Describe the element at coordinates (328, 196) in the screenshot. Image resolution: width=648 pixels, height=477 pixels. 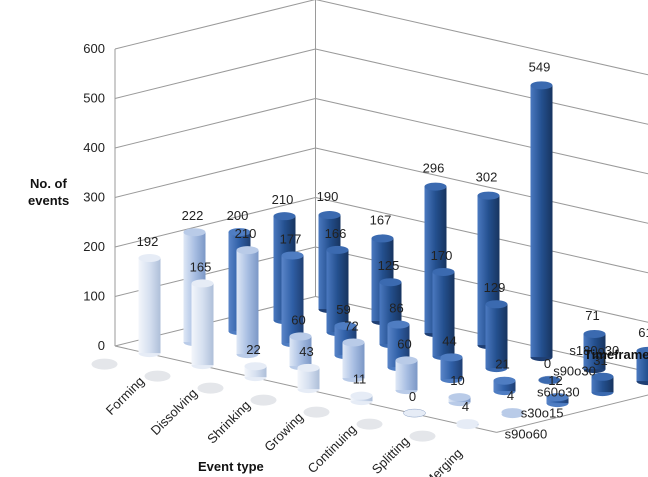
I see `data-label: 190` at that location.